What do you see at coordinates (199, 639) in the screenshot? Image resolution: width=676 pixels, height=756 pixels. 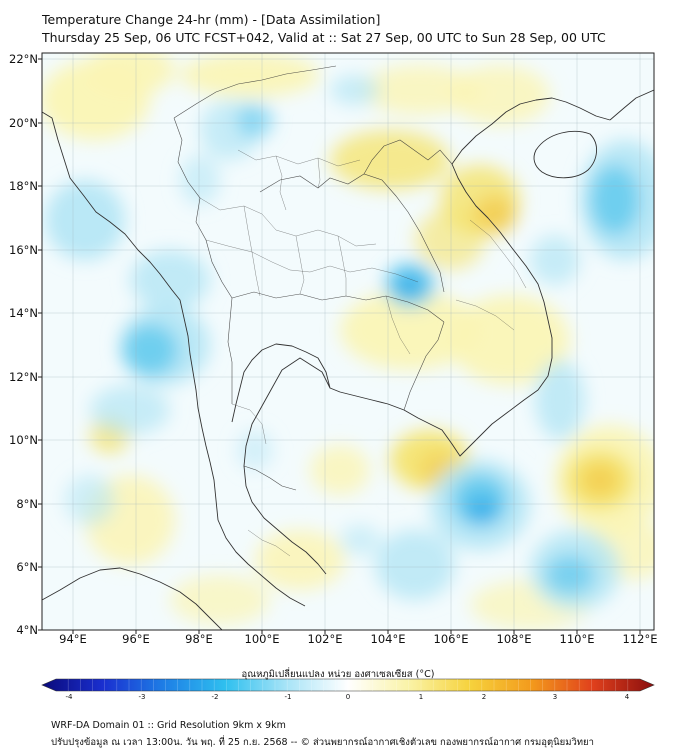 I see `lon-label: 98°E` at bounding box center [199, 639].